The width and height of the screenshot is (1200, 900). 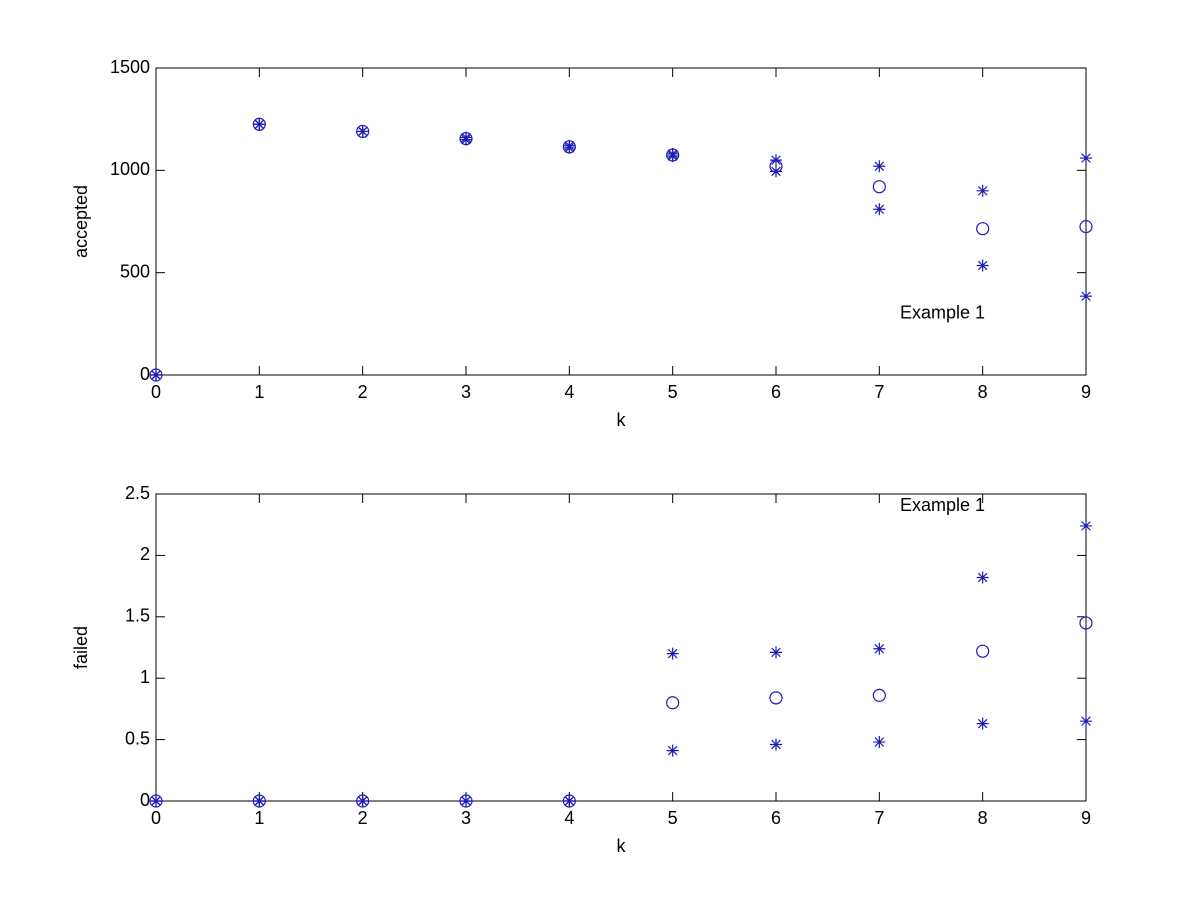 I want to click on y-tick-label: 1000, so click(x=130, y=169).